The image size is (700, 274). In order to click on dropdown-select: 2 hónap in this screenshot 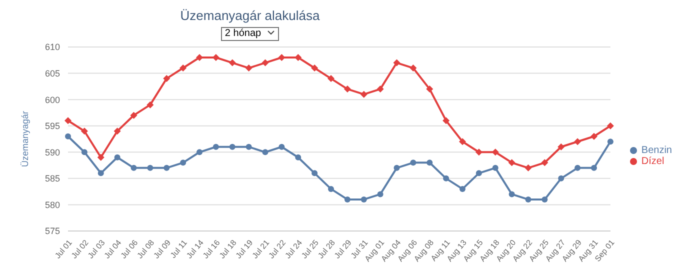, I will do `click(250, 34)`.